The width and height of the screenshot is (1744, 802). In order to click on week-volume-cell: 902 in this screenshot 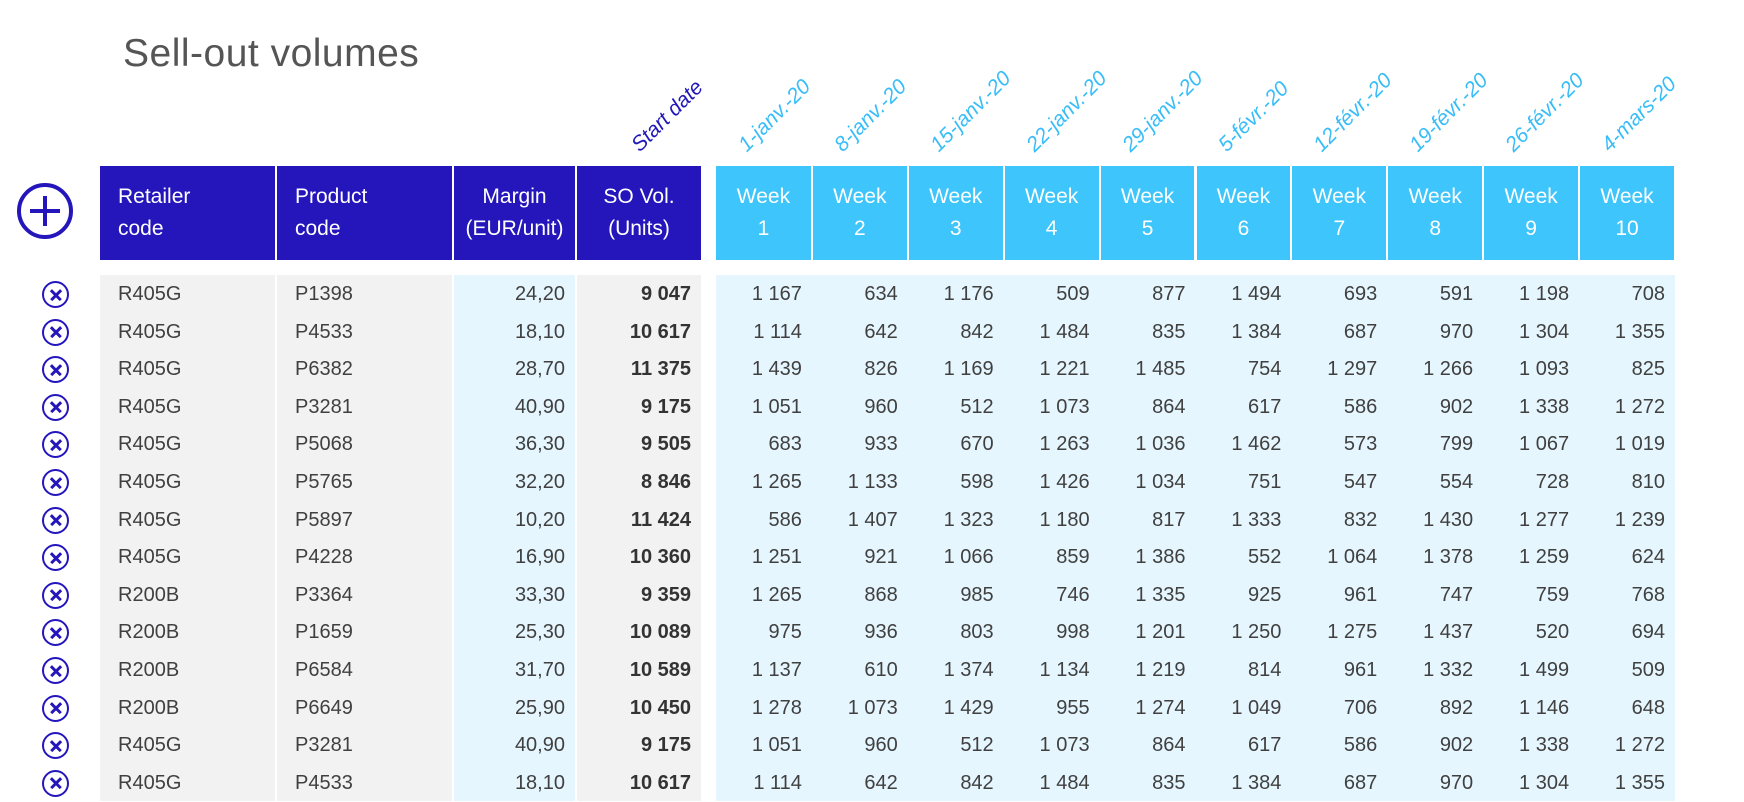, I will do `click(1456, 745)`.